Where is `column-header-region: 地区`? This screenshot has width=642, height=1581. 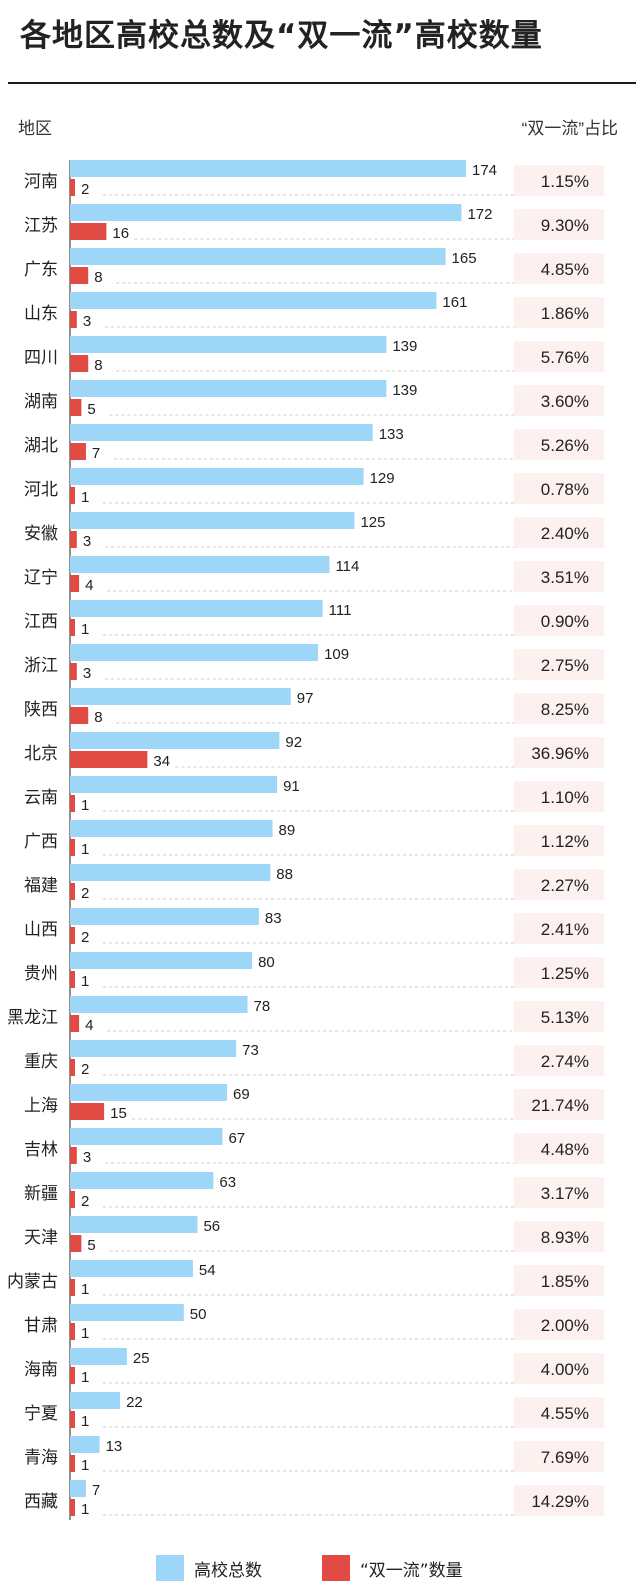
column-header-region: 地区 is located at coordinates (35, 128).